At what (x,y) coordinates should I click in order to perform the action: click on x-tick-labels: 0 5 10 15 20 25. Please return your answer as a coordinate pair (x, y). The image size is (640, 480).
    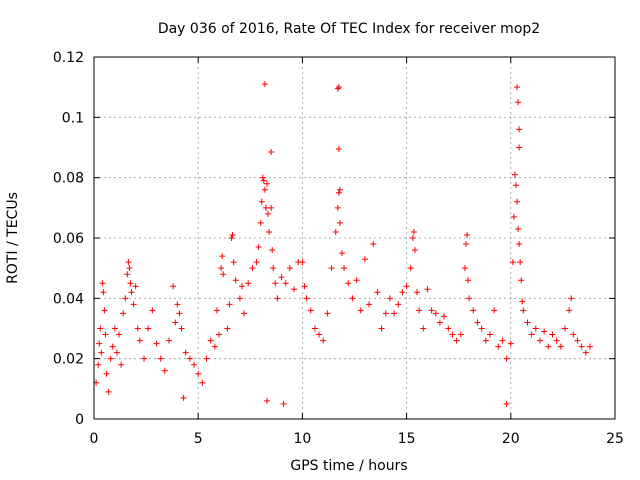
    Looking at the image, I should click on (357, 439).